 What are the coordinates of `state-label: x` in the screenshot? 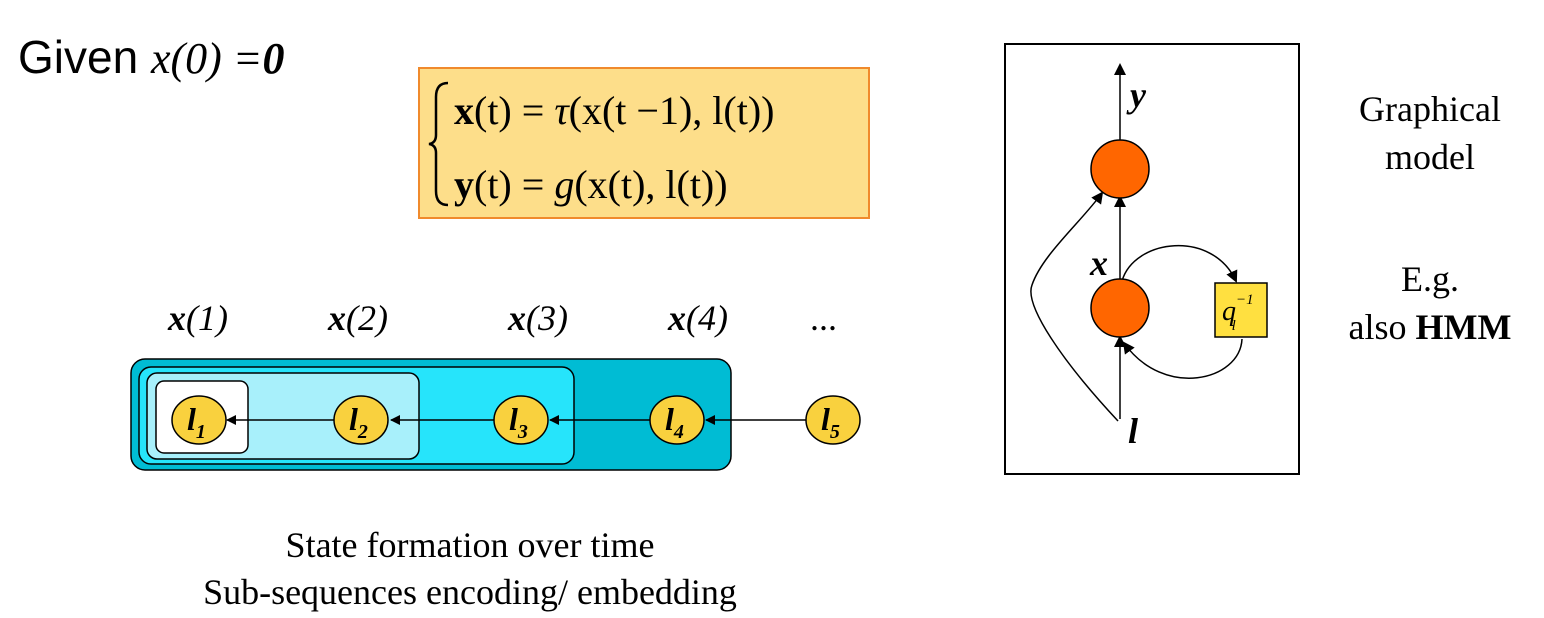 It's located at (1098, 263).